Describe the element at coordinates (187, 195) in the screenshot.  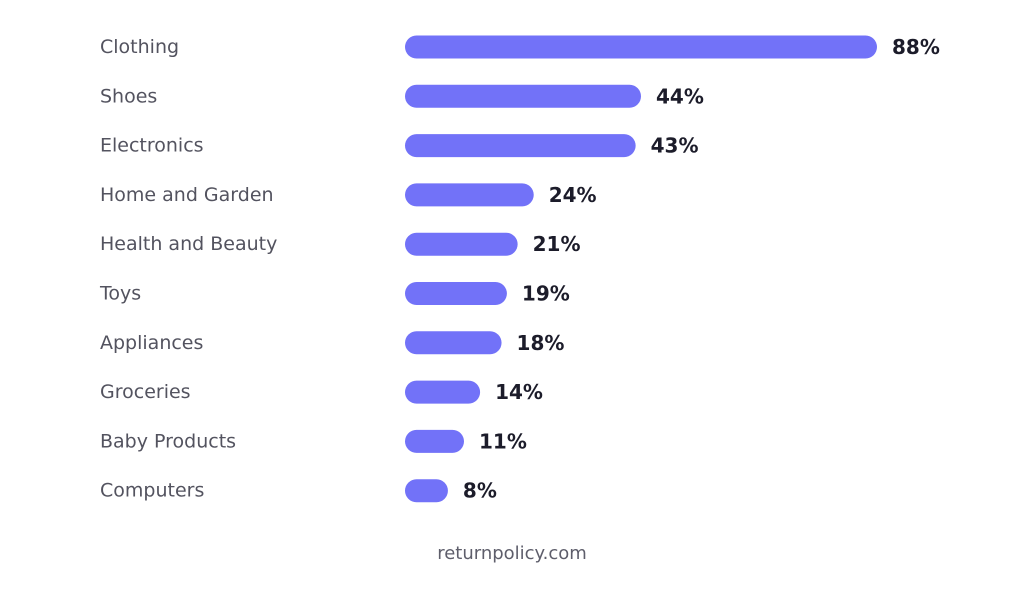
I see `category-label: Home and Garden` at that location.